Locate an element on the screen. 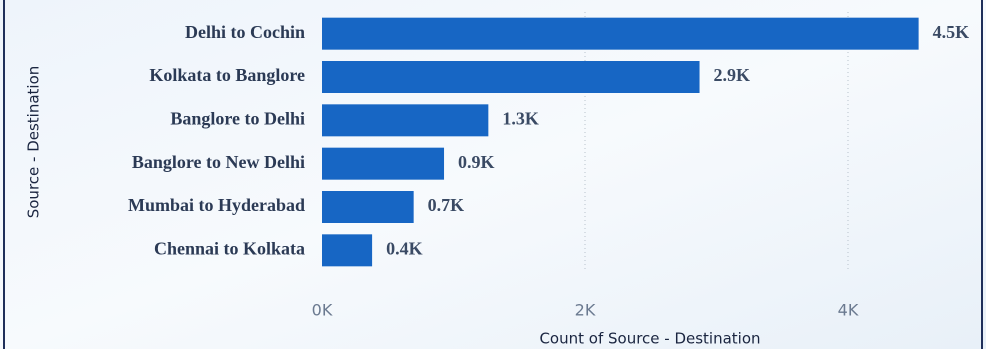 The width and height of the screenshot is (986, 349). x-tick-label: 2K is located at coordinates (585, 310).